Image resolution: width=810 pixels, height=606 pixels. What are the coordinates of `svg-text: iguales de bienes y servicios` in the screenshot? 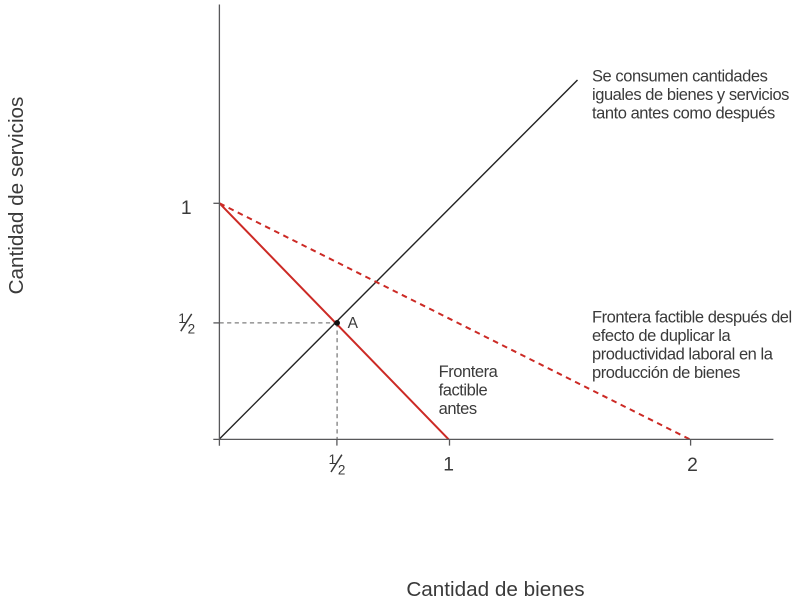 It's located at (690, 95).